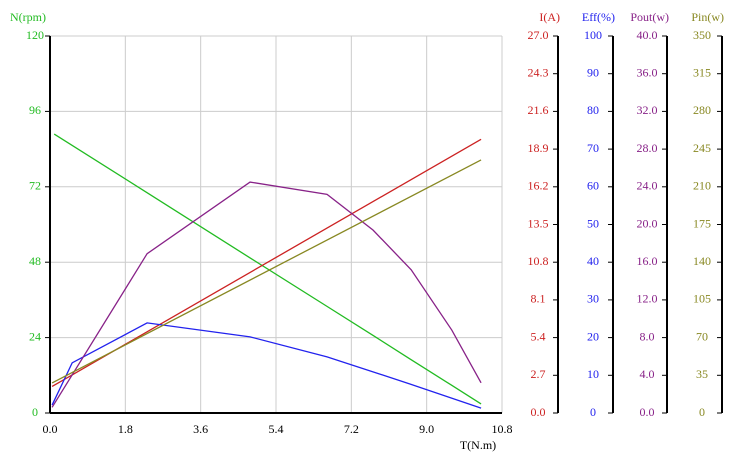 This screenshot has width=750, height=457. Describe the element at coordinates (549, 17) in the screenshot. I see `axis-title: I(A)` at that location.